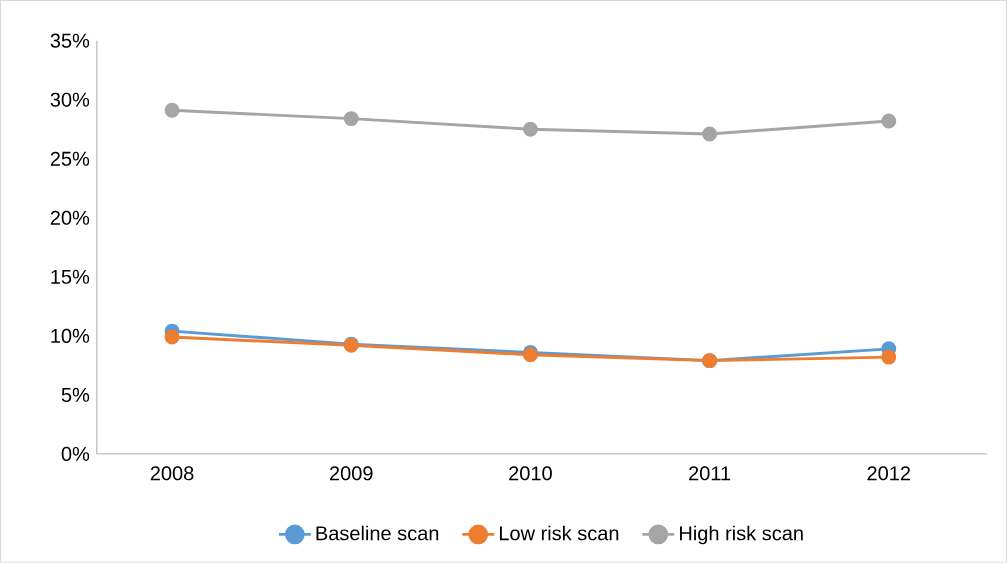  Describe the element at coordinates (351, 473) in the screenshot. I see `x-tick-label: 2009` at that location.